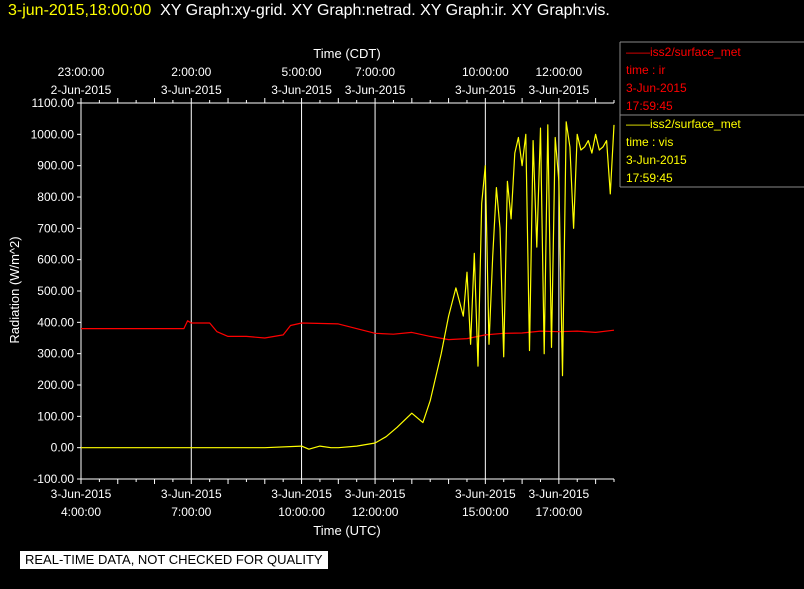  What do you see at coordinates (649, 142) in the screenshot?
I see `legend-variable-label: time : vis` at bounding box center [649, 142].